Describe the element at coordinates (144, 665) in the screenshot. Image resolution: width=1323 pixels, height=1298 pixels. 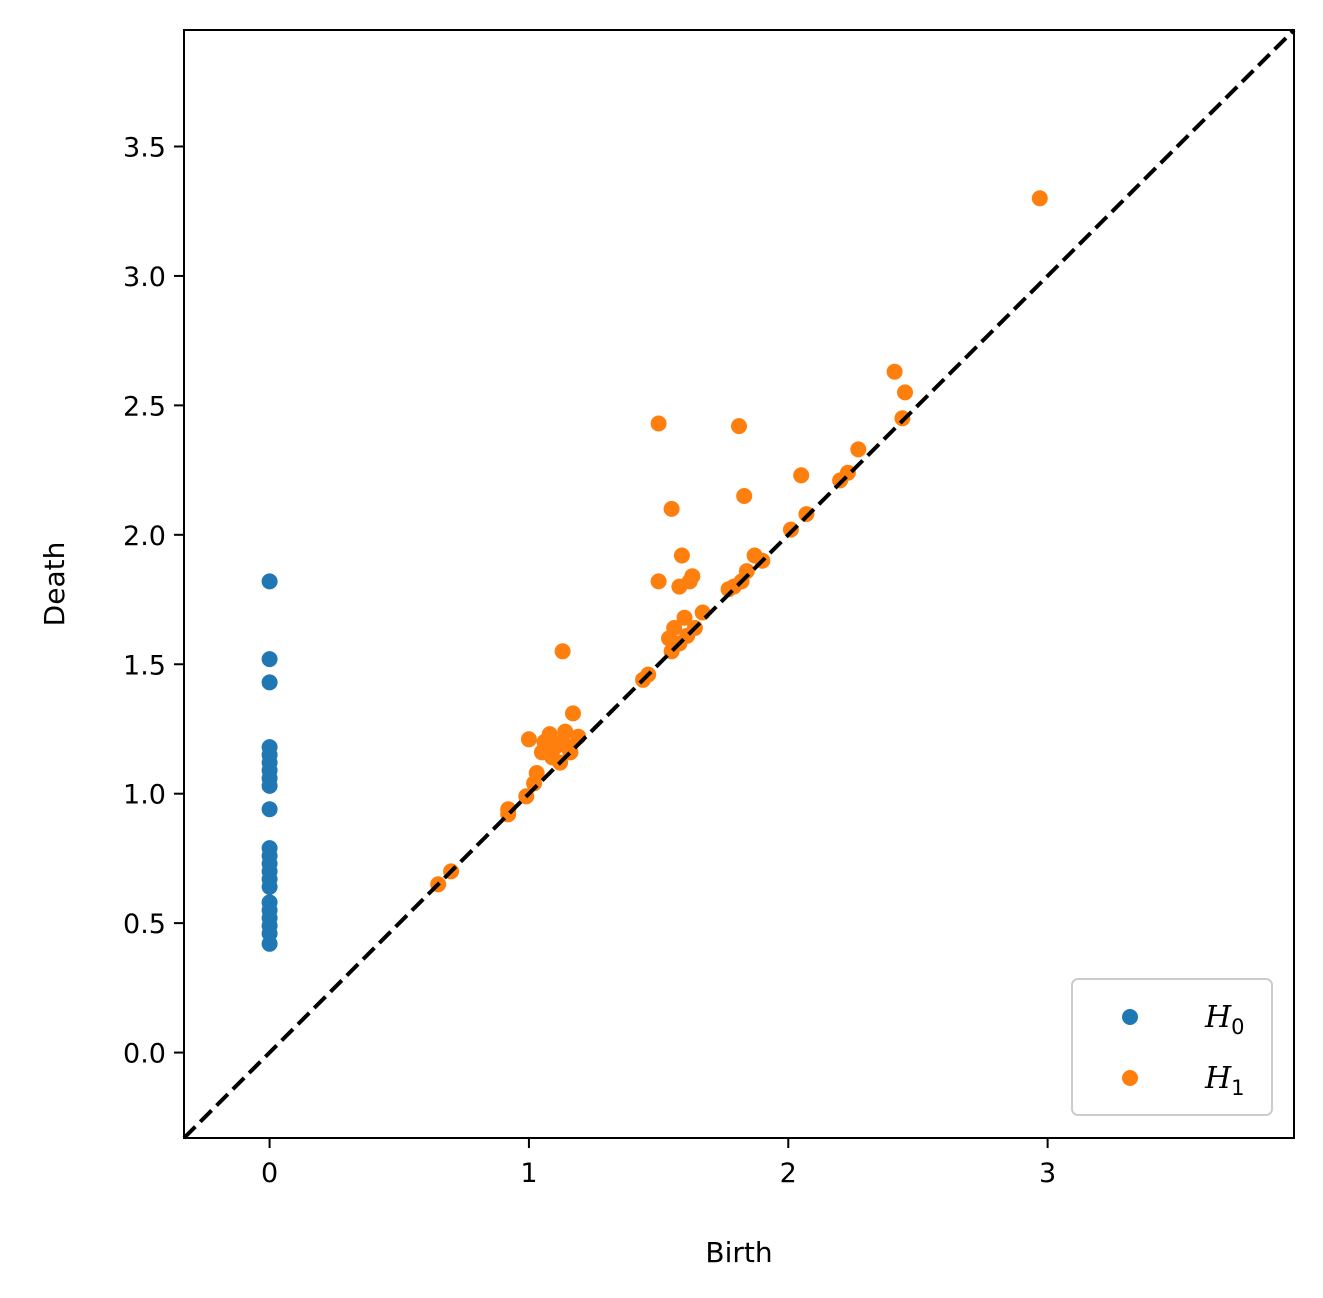
I see `y-tick-label: 1.5` at that location.